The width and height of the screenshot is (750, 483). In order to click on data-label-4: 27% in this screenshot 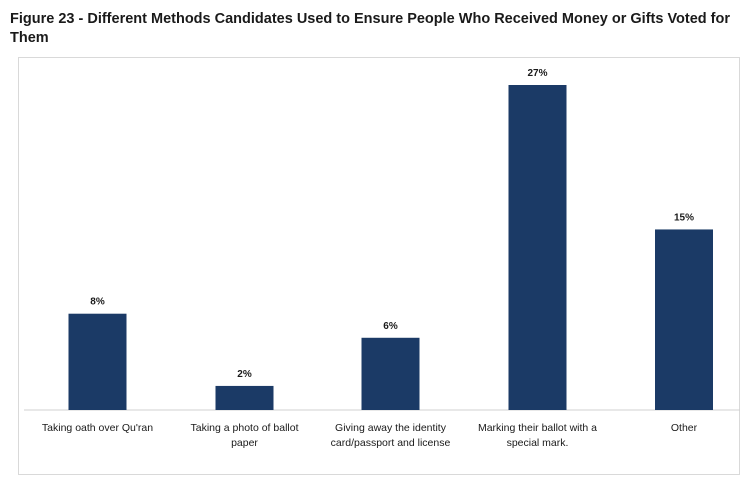, I will do `click(537, 73)`.